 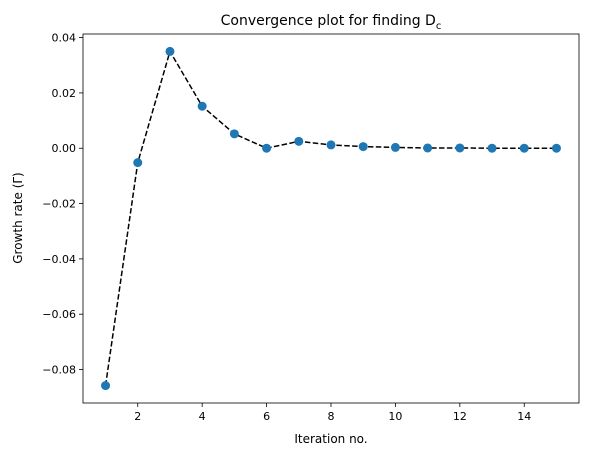 I want to click on y-tick-label: 0.04, so click(x=64, y=38).